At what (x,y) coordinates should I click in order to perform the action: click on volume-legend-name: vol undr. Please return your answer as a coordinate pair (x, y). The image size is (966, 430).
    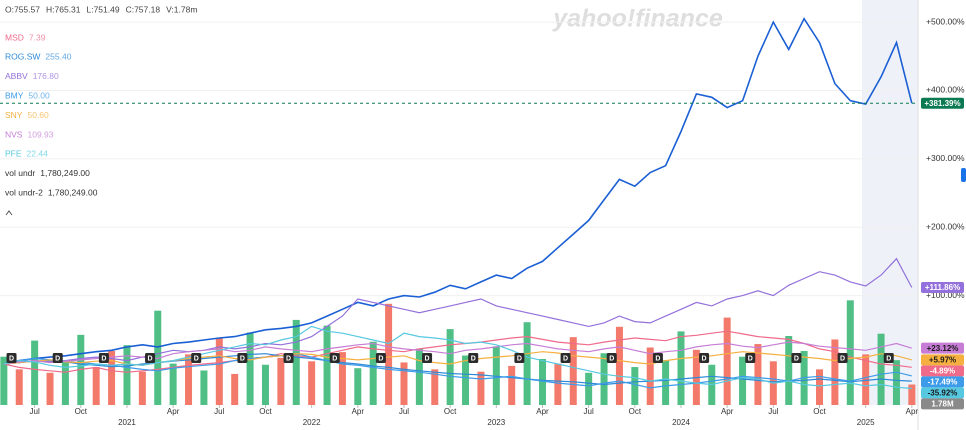
    Looking at the image, I should click on (20, 173).